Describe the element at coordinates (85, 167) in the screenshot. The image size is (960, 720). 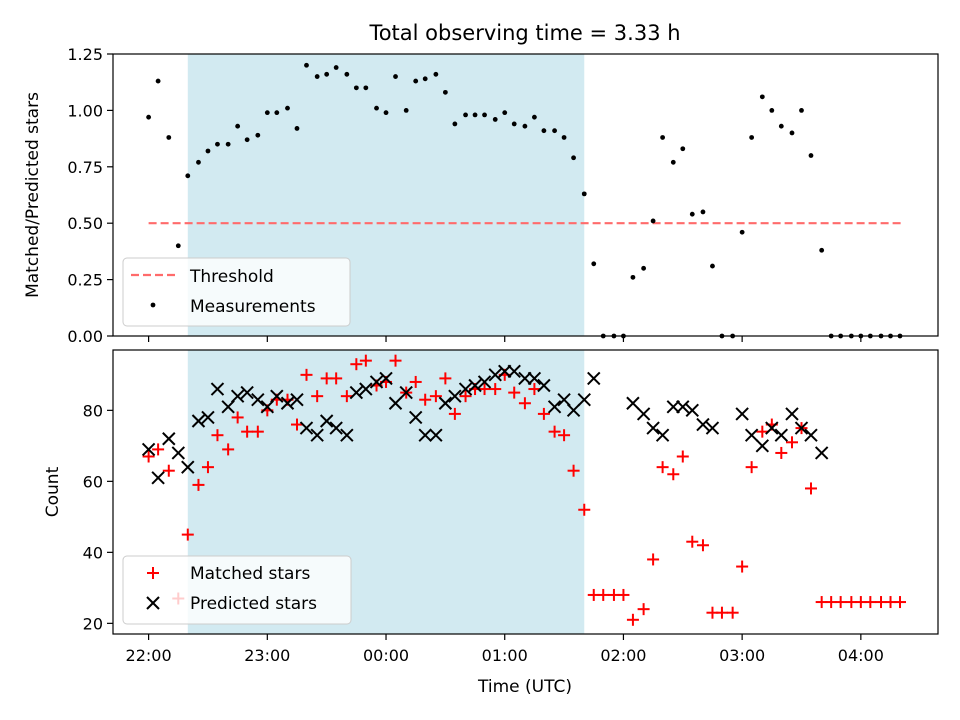
I see `y-tick-label: 0.75` at that location.